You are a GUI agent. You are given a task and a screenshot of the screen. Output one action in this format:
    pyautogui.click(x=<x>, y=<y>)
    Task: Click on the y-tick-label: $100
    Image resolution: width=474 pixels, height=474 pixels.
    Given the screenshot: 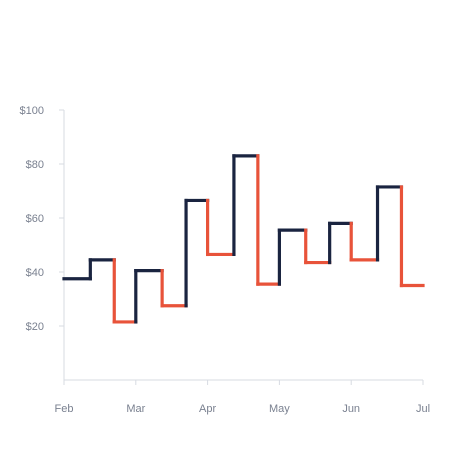 What is the action you would take?
    pyautogui.click(x=32, y=111)
    